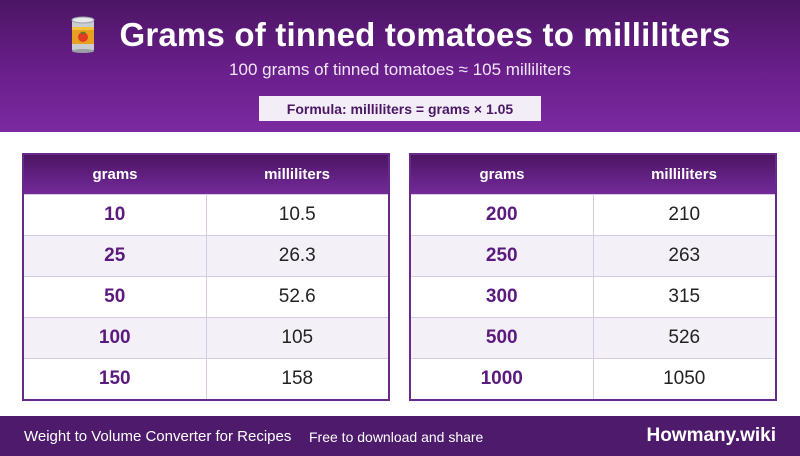 The width and height of the screenshot is (800, 456). What do you see at coordinates (115, 215) in the screenshot?
I see `grams-cell: 10` at bounding box center [115, 215].